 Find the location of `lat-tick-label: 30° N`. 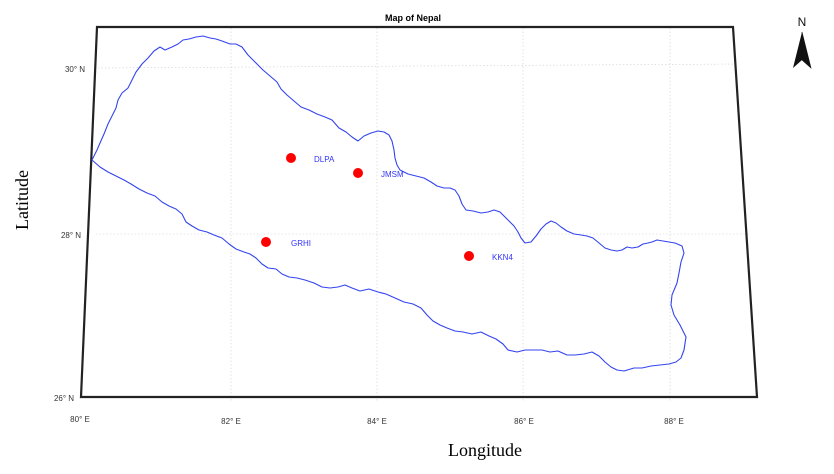

lat-tick-label: 30° N is located at coordinates (75, 69).